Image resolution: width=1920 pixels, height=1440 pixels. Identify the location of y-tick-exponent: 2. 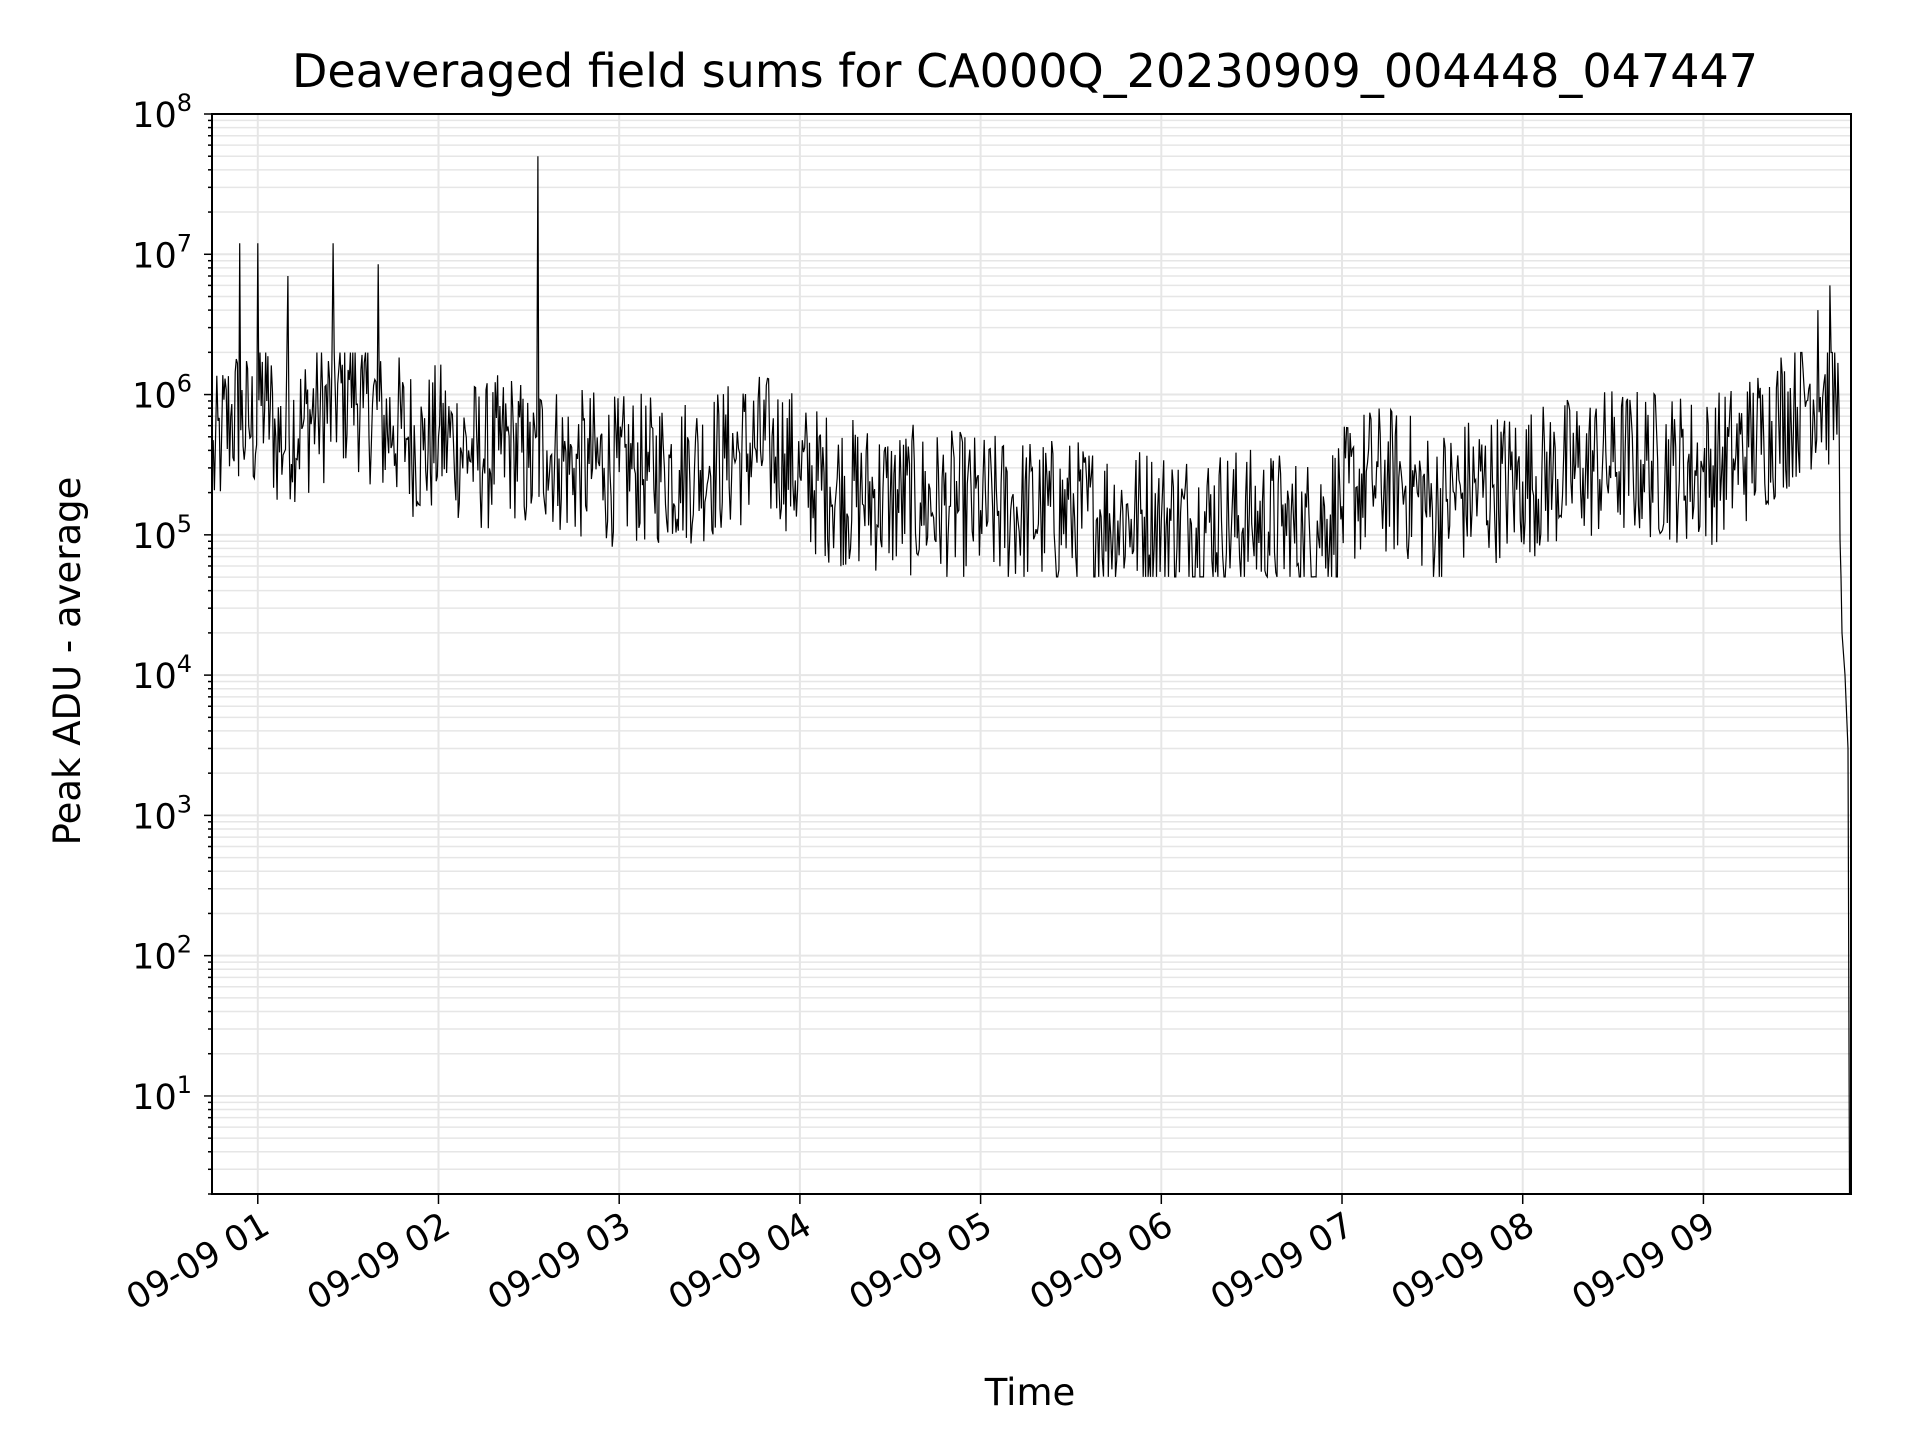
(184, 945).